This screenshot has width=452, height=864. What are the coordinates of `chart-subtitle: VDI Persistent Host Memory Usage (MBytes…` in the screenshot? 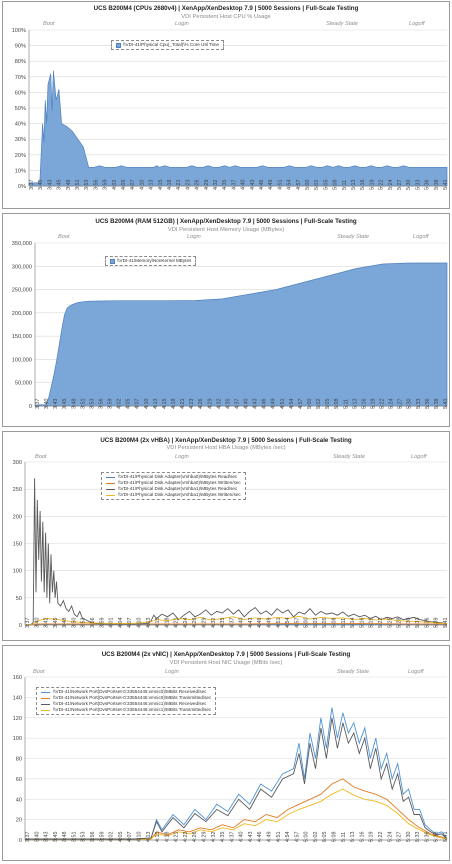 It's located at (226, 230).